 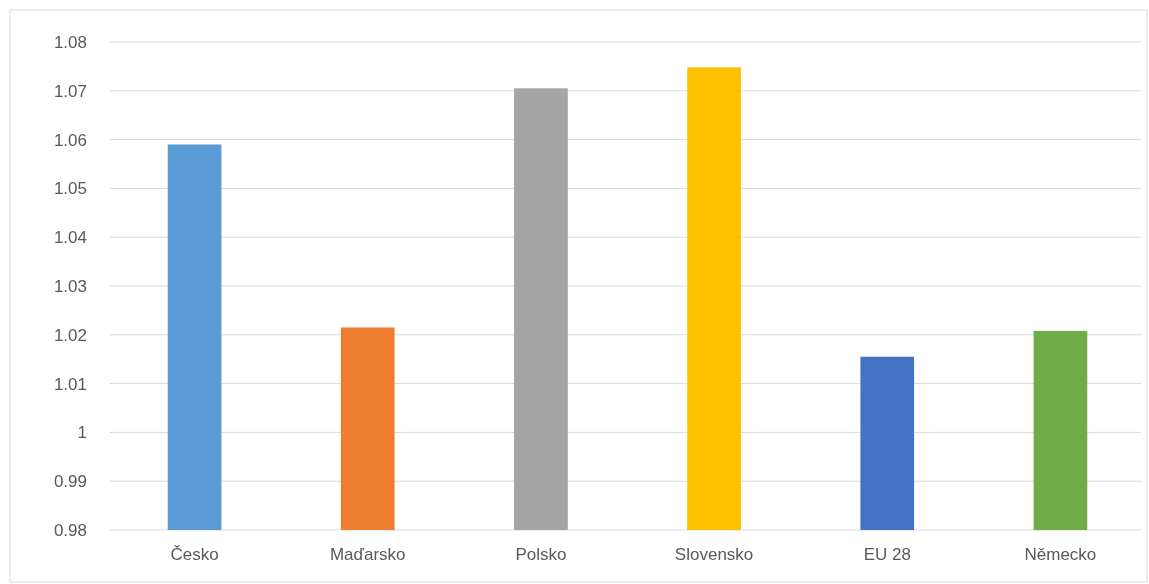 What do you see at coordinates (70, 482) in the screenshot?
I see `y-tick-label: 0.99` at bounding box center [70, 482].